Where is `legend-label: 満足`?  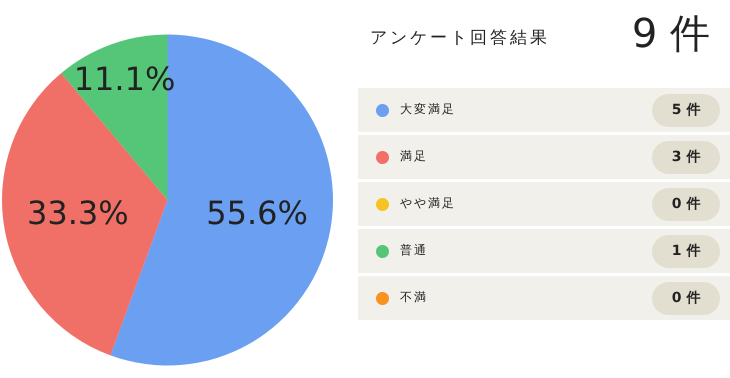 legend-label: 満足 is located at coordinates (414, 156).